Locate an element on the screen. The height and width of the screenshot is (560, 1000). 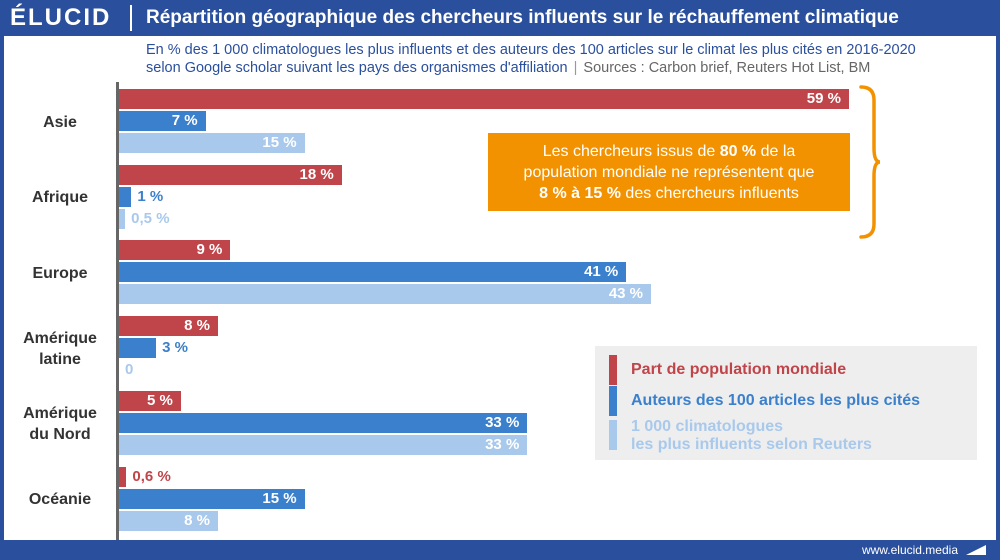
value-label-population: 5 % is located at coordinates (160, 400).